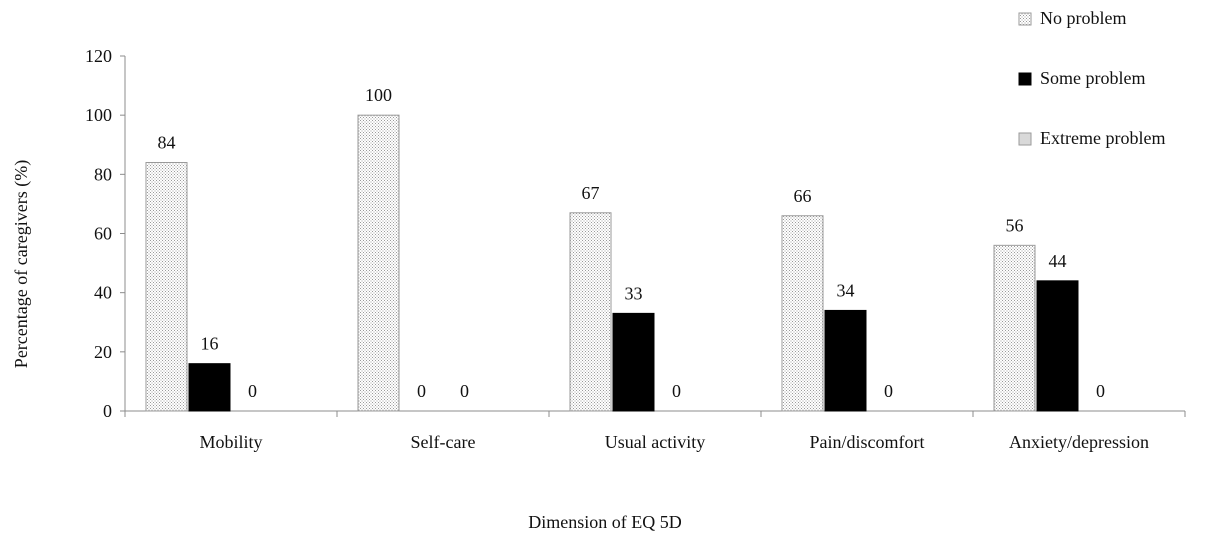 This screenshot has height=536, width=1208. I want to click on x-tick-label: Pain/discomfort, so click(867, 442).